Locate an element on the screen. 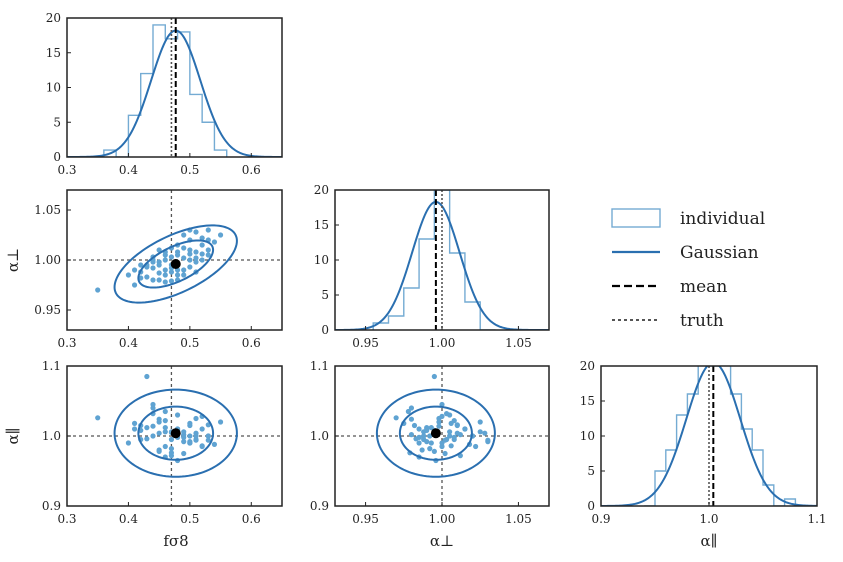 The image size is (843, 562). y-tick-label: 0 is located at coordinates (591, 506).